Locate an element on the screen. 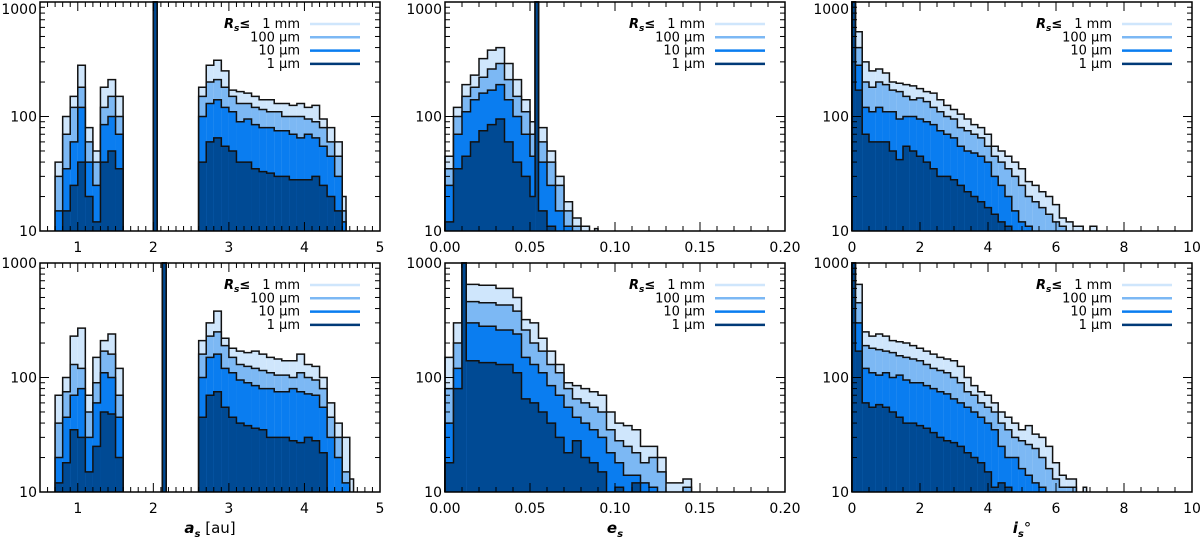  x-axis-title: as [au] is located at coordinates (209, 528).